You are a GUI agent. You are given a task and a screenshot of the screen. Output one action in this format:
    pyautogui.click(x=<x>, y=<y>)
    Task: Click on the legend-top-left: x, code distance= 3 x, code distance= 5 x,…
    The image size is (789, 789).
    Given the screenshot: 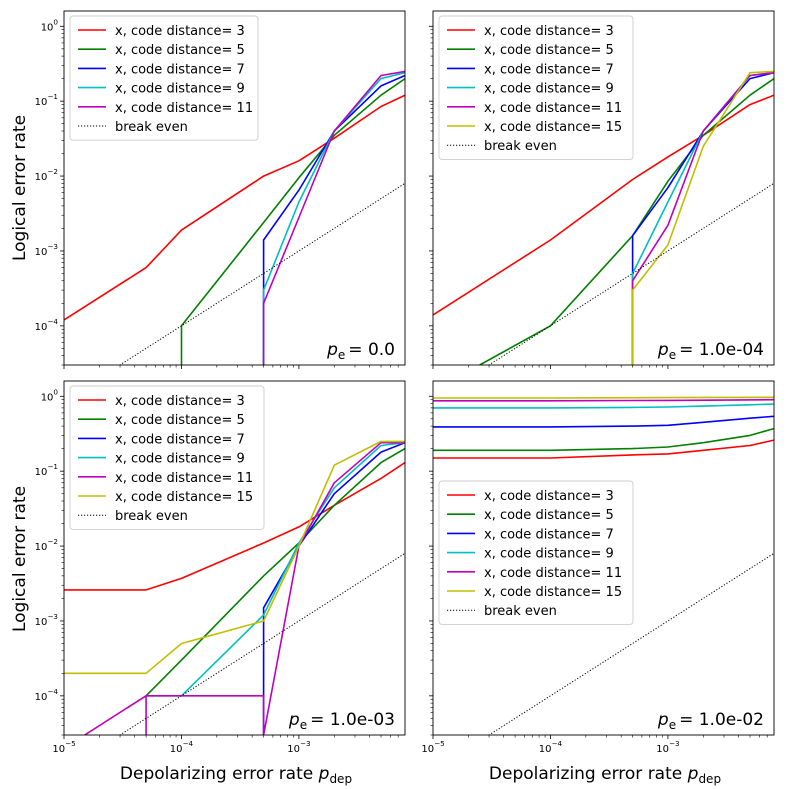 What is the action you would take?
    pyautogui.click(x=164, y=78)
    